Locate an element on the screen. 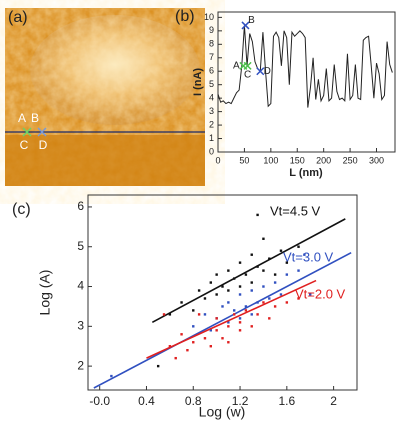  x-tick-label: 200 is located at coordinates (323, 160).